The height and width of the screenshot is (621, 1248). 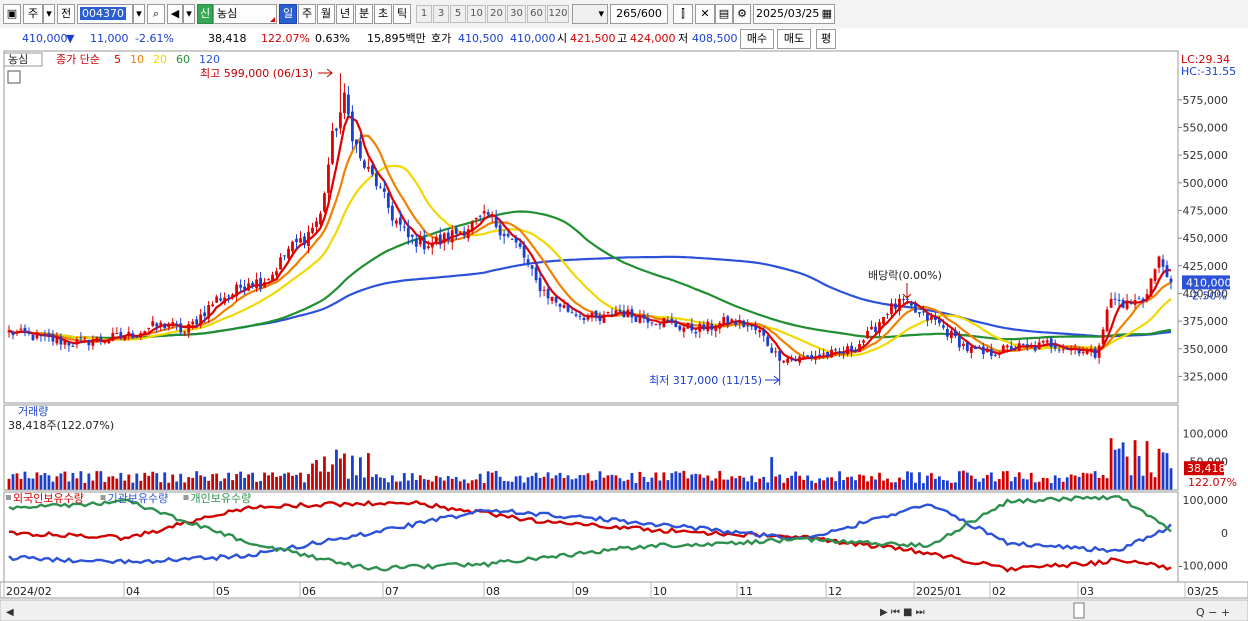 What do you see at coordinates (746, 591) in the screenshot?
I see `date-label: 11` at bounding box center [746, 591].